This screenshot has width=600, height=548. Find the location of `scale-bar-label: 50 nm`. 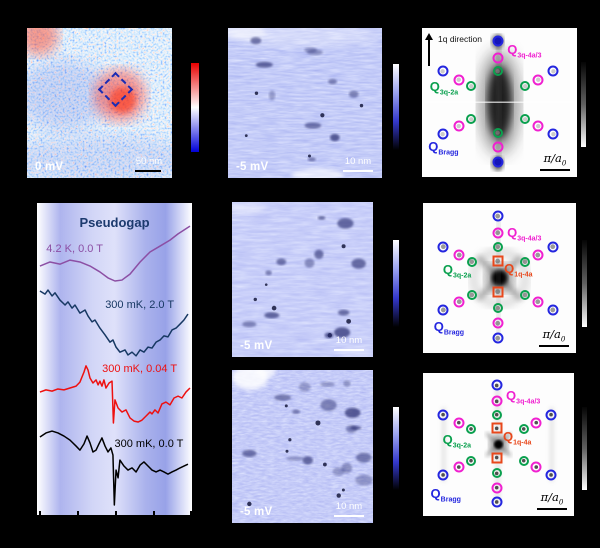

scale-bar-label: 50 nm is located at coordinates (149, 162).